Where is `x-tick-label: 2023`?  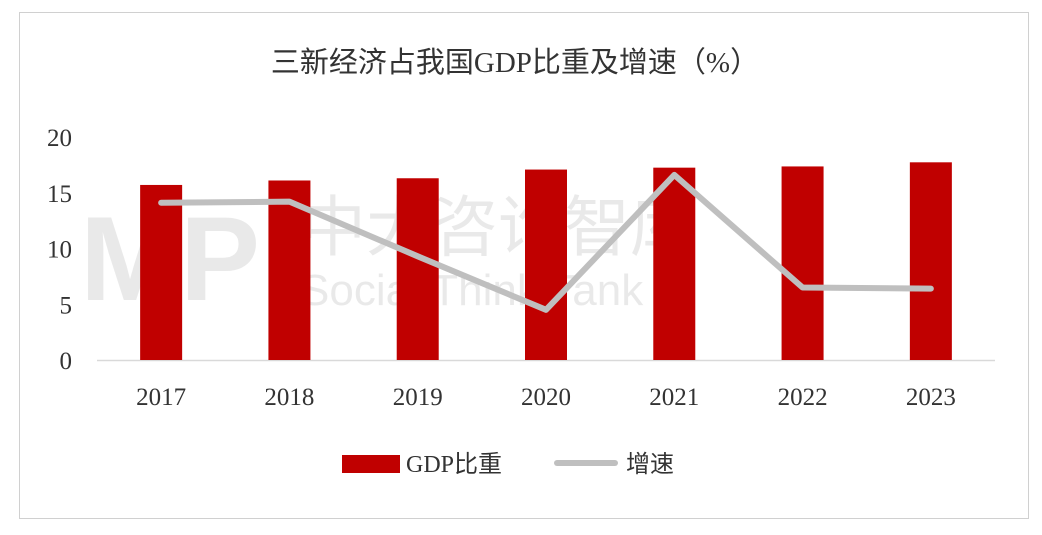
x-tick-label: 2023 is located at coordinates (931, 397).